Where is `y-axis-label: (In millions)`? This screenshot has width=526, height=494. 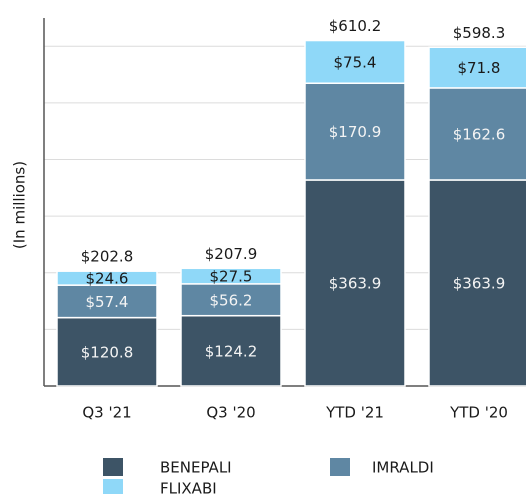 y-axis-label: (In millions) is located at coordinates (20, 205).